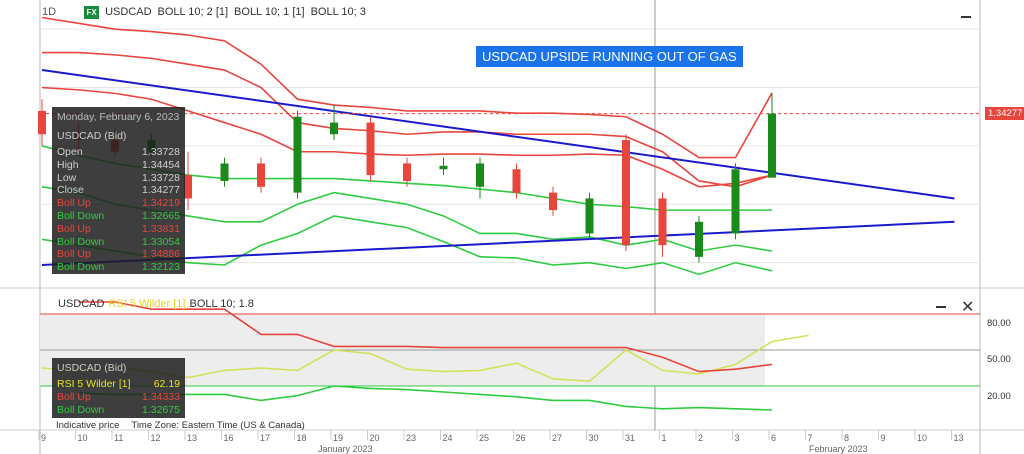  What do you see at coordinates (118, 117) in the screenshot?
I see `tooltip-date: Monday, February 6, 2023` at bounding box center [118, 117].